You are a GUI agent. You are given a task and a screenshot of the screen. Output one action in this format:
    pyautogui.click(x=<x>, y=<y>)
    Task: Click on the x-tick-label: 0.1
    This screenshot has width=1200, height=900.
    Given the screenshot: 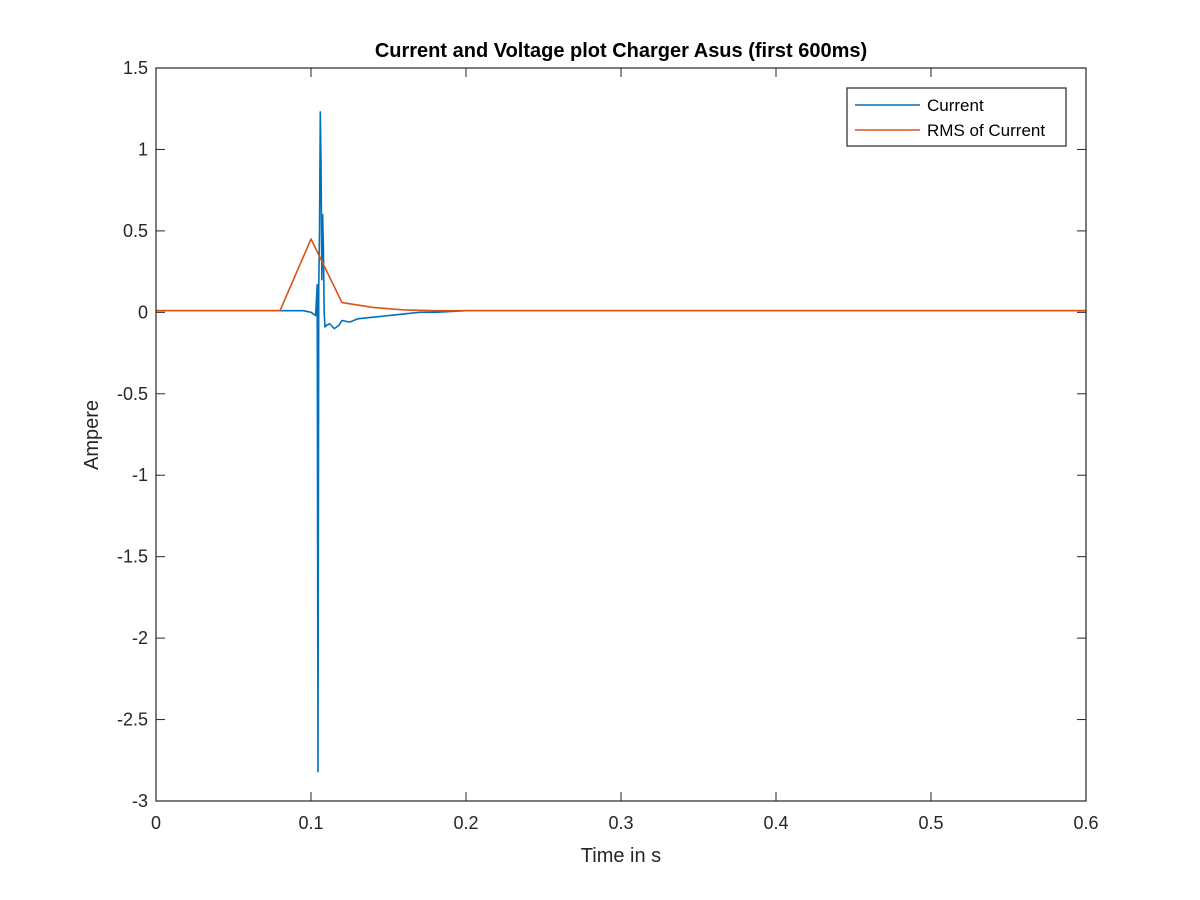 What is the action you would take?
    pyautogui.click(x=310, y=823)
    